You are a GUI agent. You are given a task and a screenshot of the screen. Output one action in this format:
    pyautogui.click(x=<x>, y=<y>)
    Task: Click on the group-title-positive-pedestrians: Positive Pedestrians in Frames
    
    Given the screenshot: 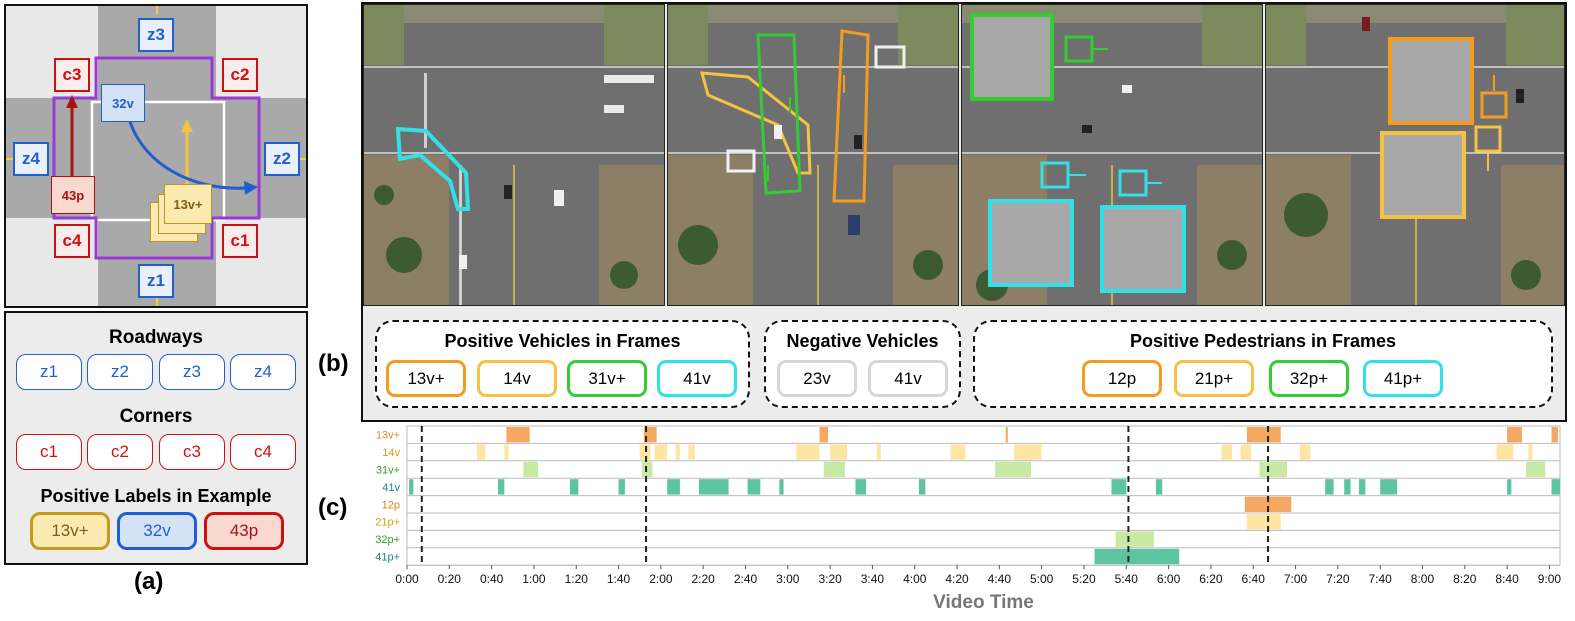 What is the action you would take?
    pyautogui.click(x=1263, y=341)
    